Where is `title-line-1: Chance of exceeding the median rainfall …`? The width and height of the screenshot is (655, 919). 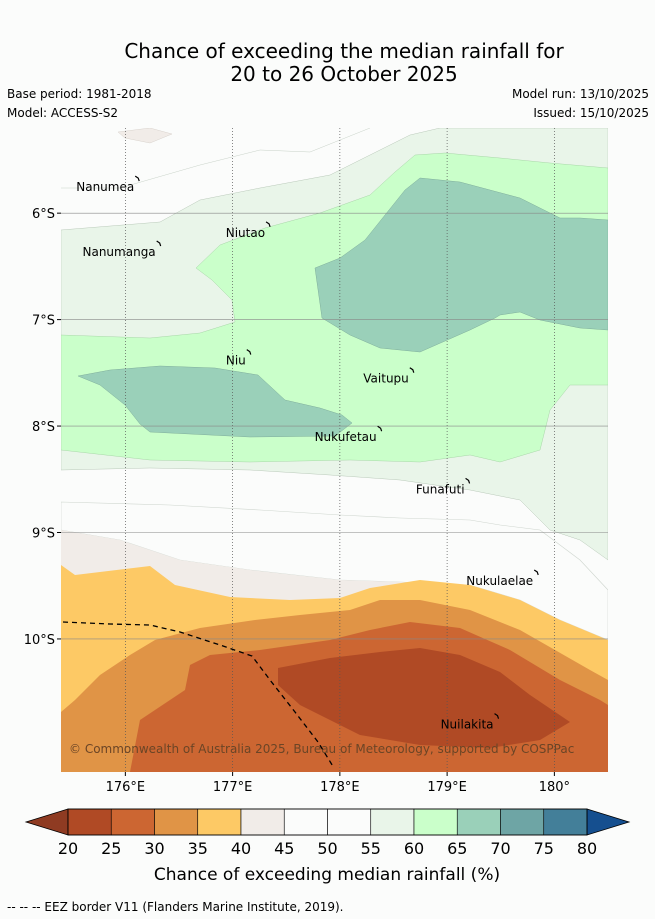
title-line-1: Chance of exceeding the median rainfall … is located at coordinates (344, 51).